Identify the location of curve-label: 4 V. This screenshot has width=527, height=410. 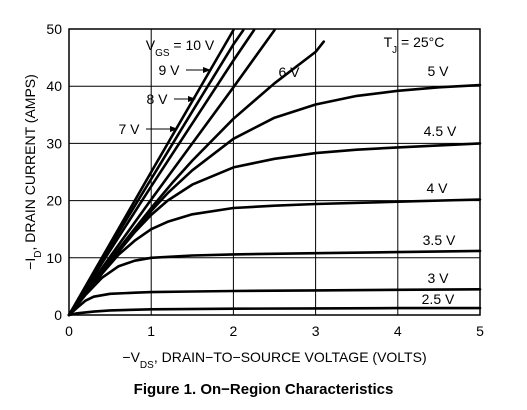
(437, 188).